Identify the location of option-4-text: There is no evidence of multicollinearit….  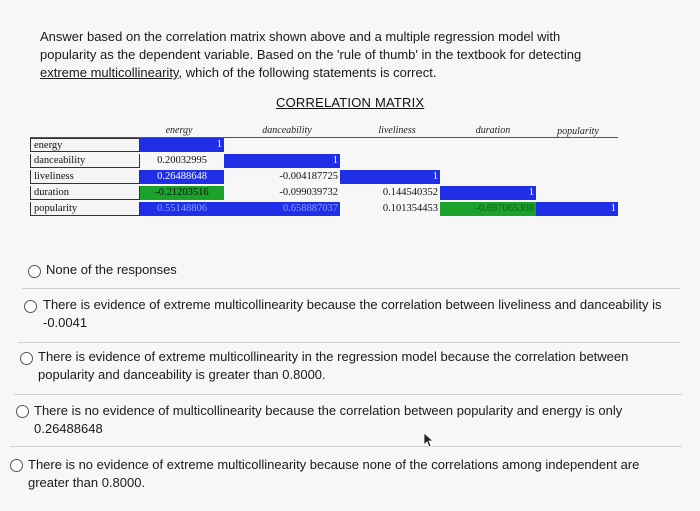
(359, 420).